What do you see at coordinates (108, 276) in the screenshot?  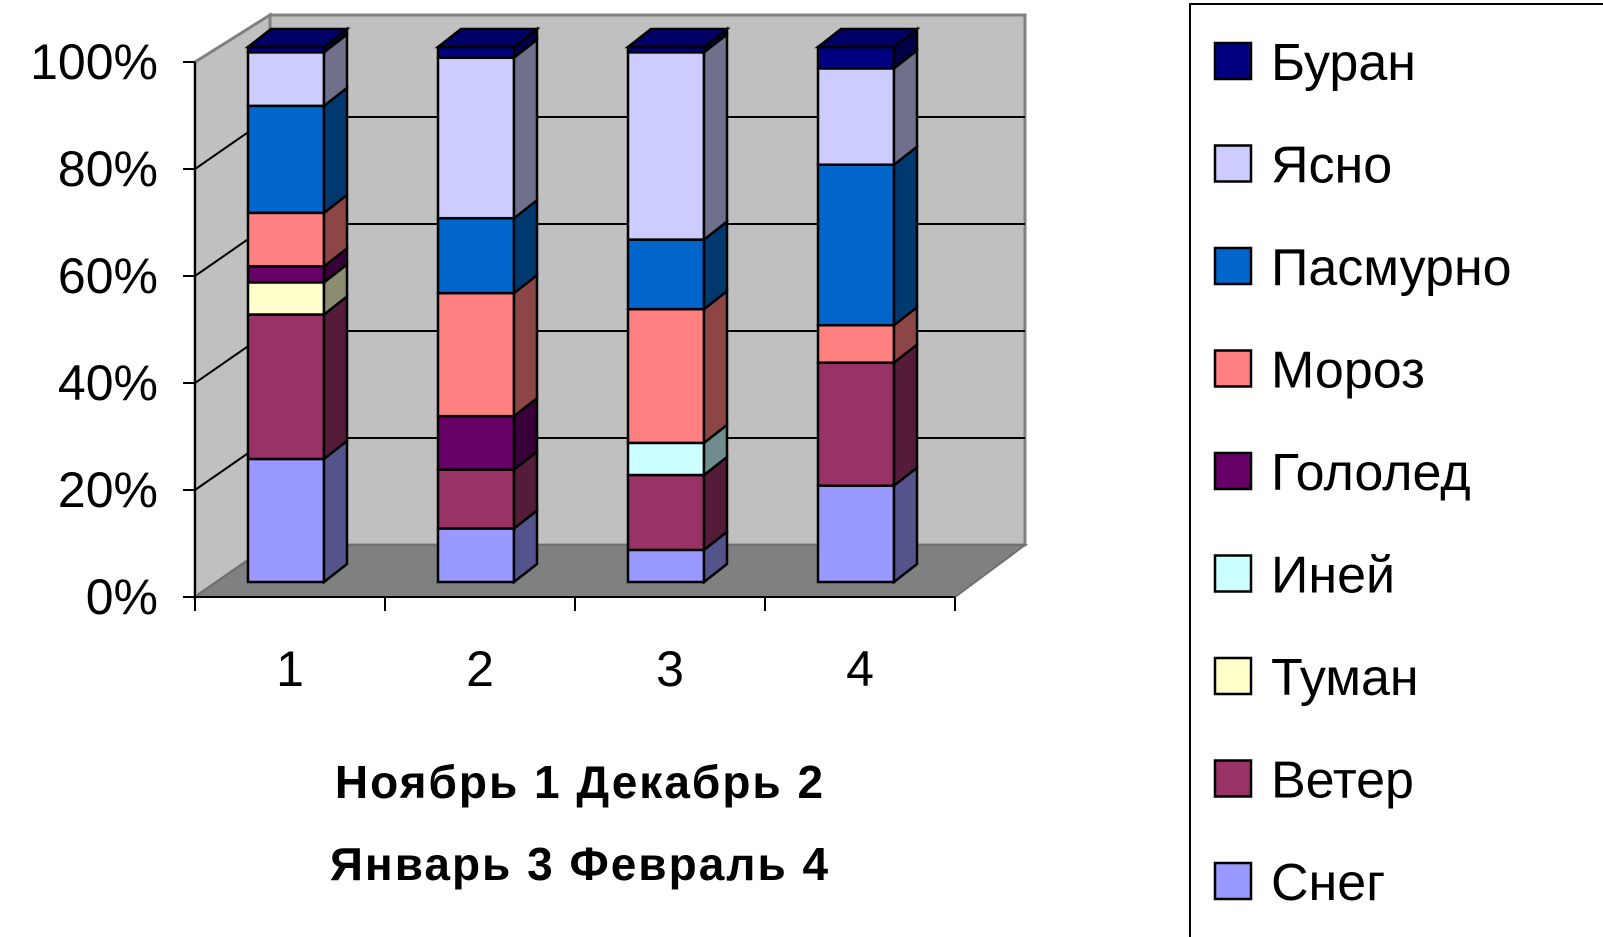 I see `y-tick-label: 60%` at bounding box center [108, 276].